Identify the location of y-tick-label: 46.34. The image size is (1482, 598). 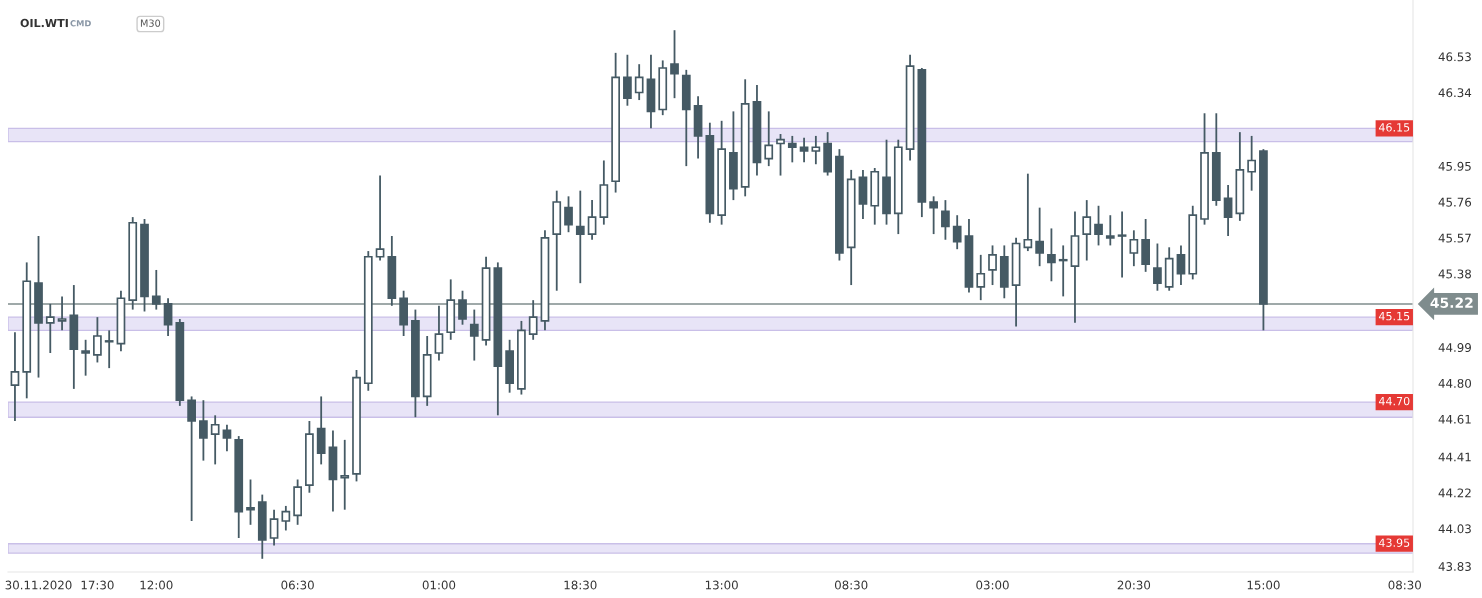
(1455, 93).